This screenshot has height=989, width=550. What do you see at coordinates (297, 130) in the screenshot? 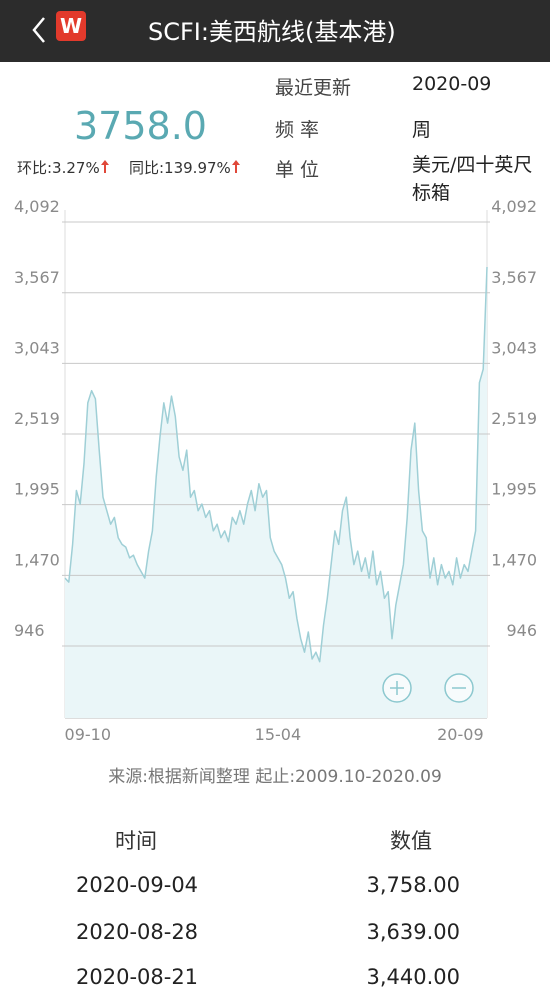
I see `info-label: 频 率` at bounding box center [297, 130].